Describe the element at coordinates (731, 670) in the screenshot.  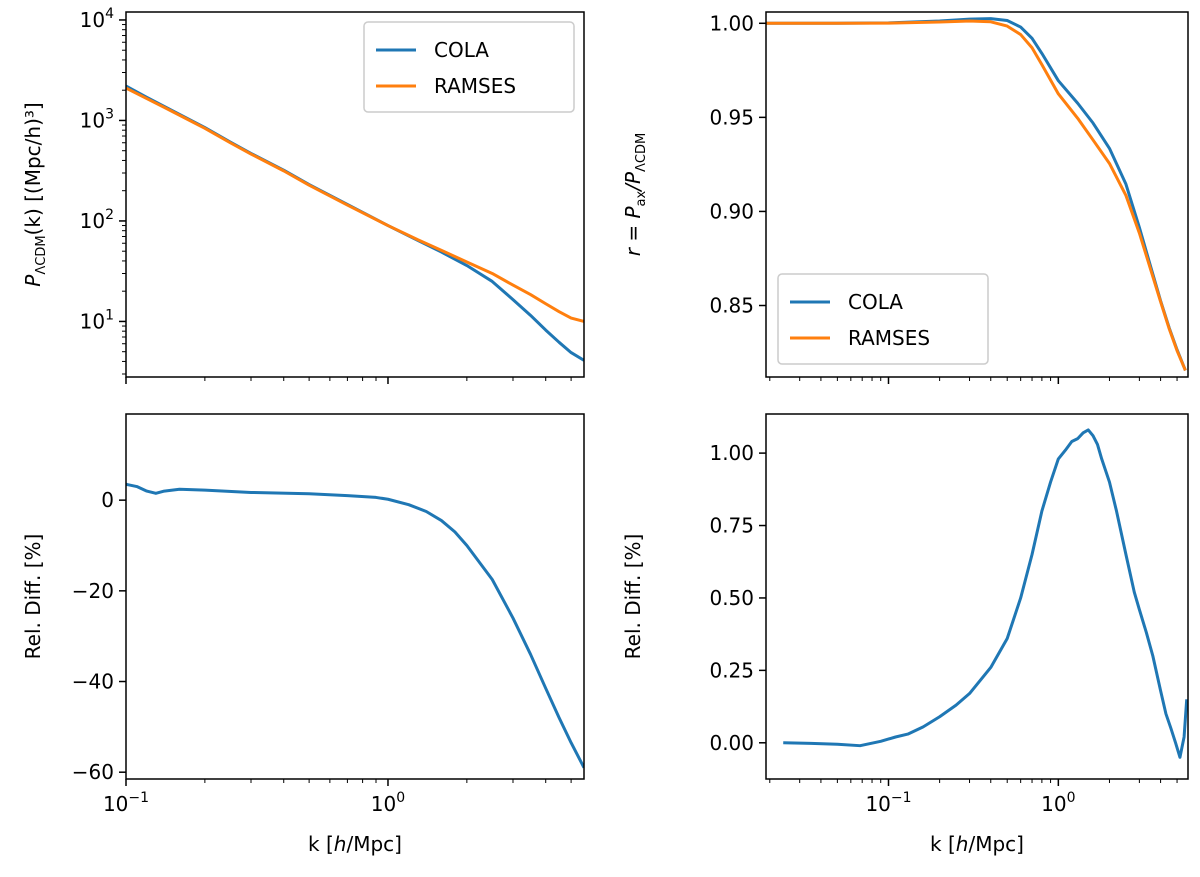
I see `y-tick-label: 0.25` at that location.